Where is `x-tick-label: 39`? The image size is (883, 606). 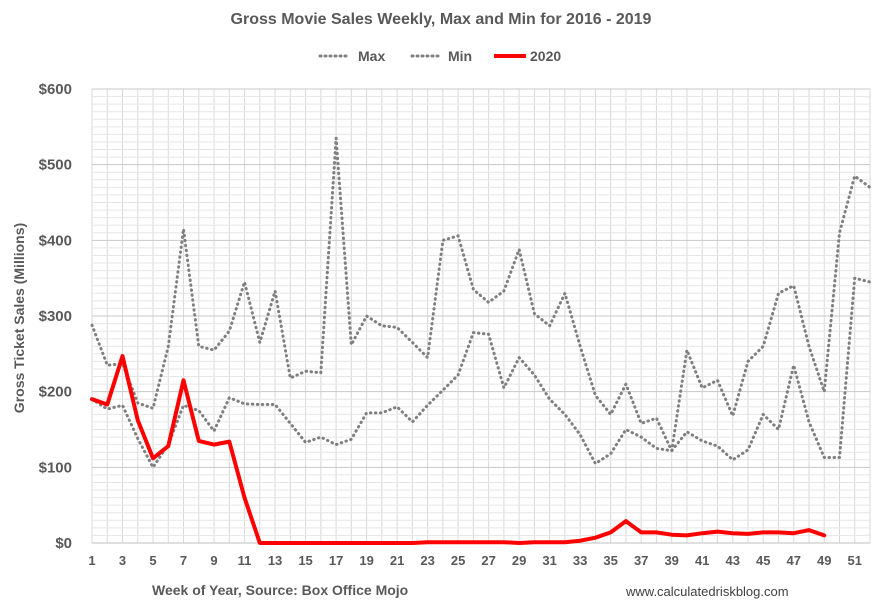 x-tick-label: 39 is located at coordinates (671, 560).